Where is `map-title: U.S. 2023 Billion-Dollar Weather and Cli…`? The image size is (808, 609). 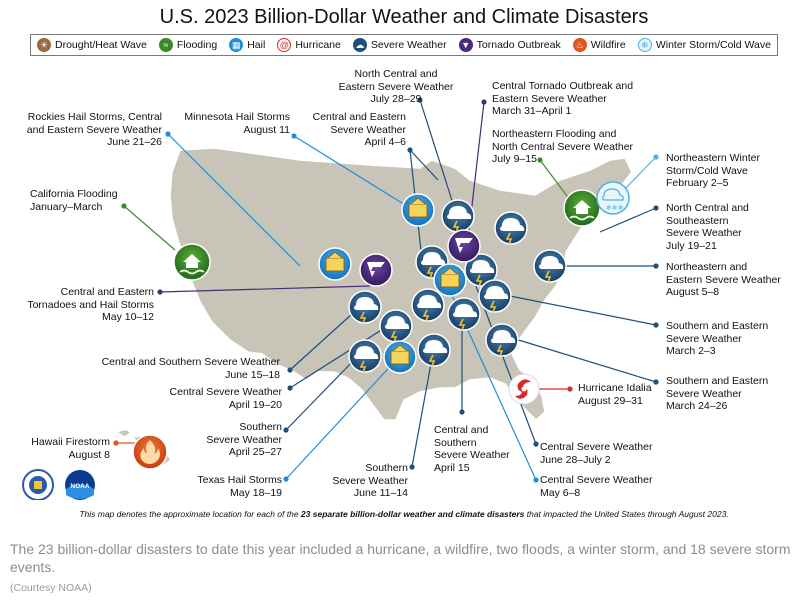 map-title: U.S. 2023 Billion-Dollar Weather and Cli… is located at coordinates (404, 17).